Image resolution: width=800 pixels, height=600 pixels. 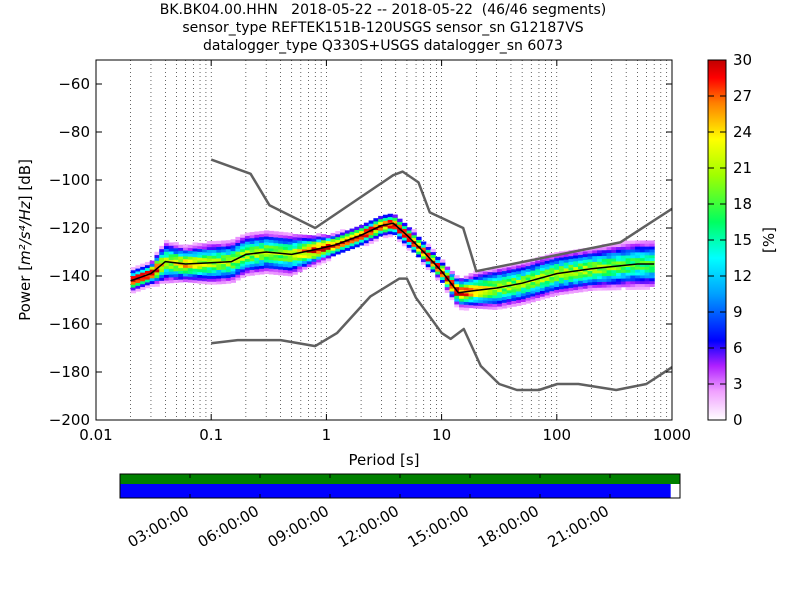 I want to click on y-tick-label: −60, so click(x=74, y=84).